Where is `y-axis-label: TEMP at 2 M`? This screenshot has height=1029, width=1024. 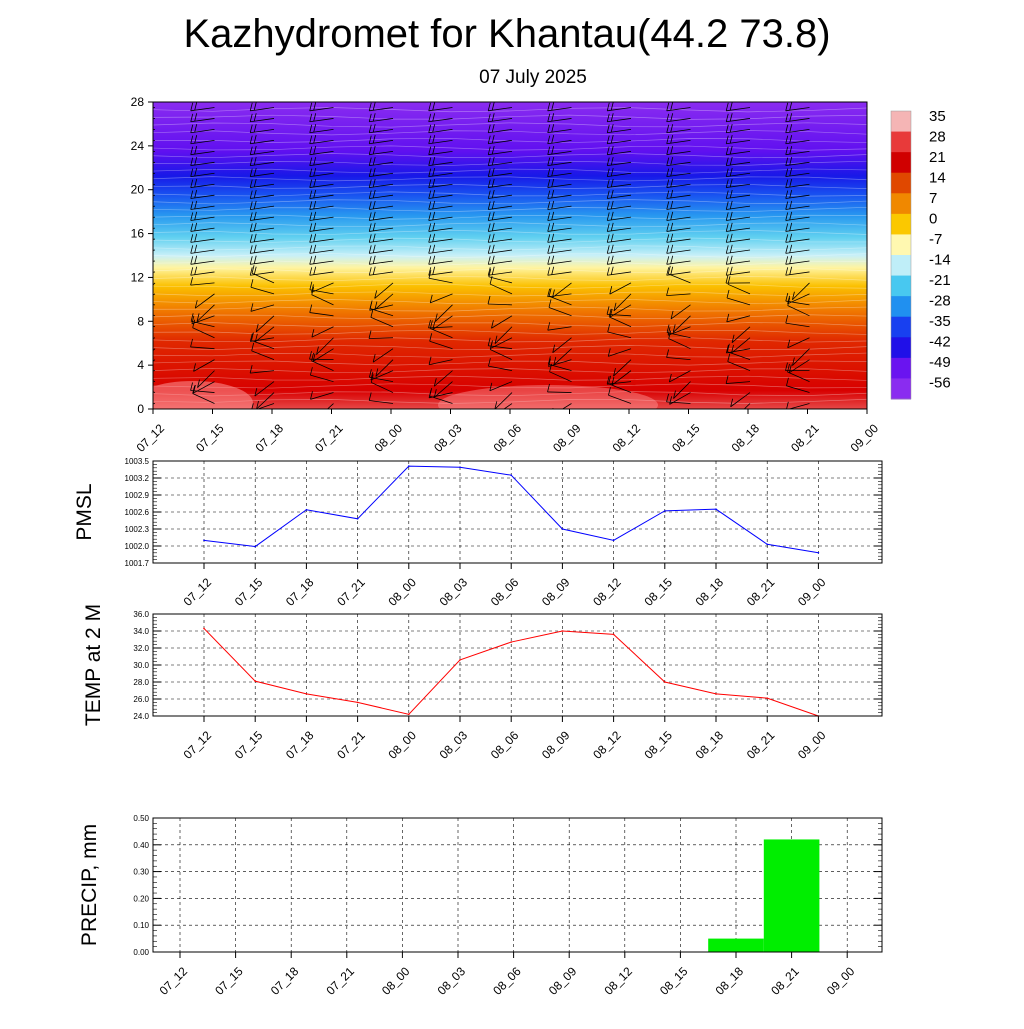 y-axis-label: TEMP at 2 M is located at coordinates (93, 665).